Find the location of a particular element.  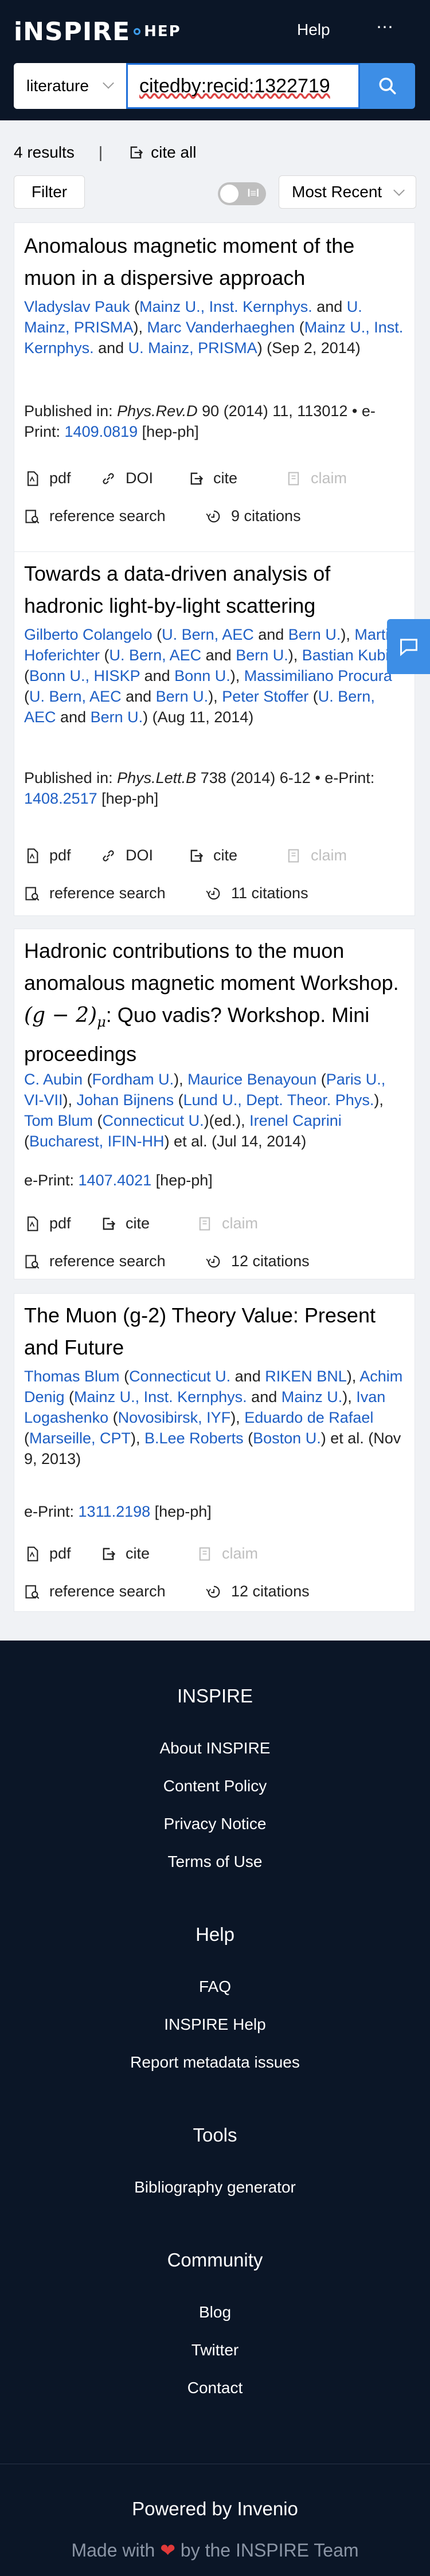

author-link: Gilberto Colangelo is located at coordinates (88, 634).